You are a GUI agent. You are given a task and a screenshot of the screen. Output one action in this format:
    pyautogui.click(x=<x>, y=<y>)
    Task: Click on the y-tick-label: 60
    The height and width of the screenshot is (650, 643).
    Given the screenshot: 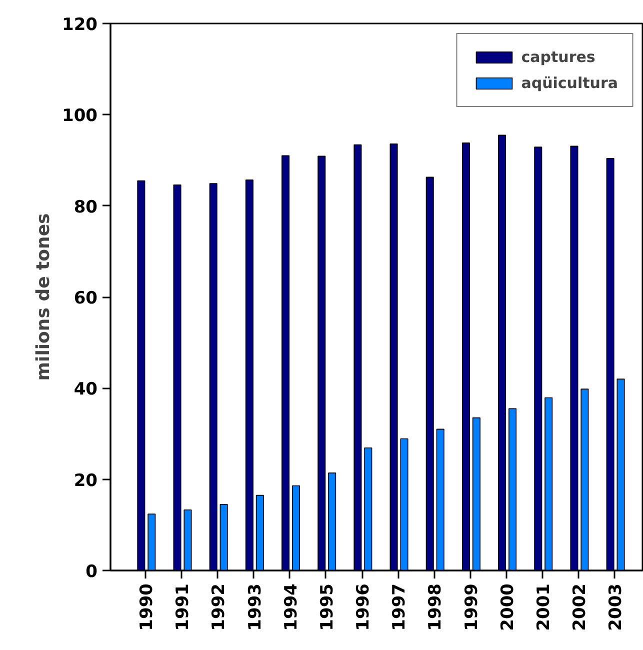 What is the action you would take?
    pyautogui.click(x=86, y=298)
    